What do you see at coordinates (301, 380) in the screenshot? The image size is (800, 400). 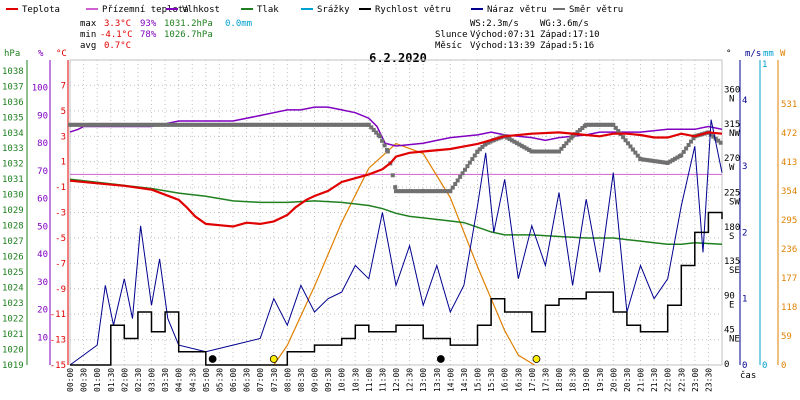 I see `x-tick-label: 08:30` at bounding box center [301, 380].